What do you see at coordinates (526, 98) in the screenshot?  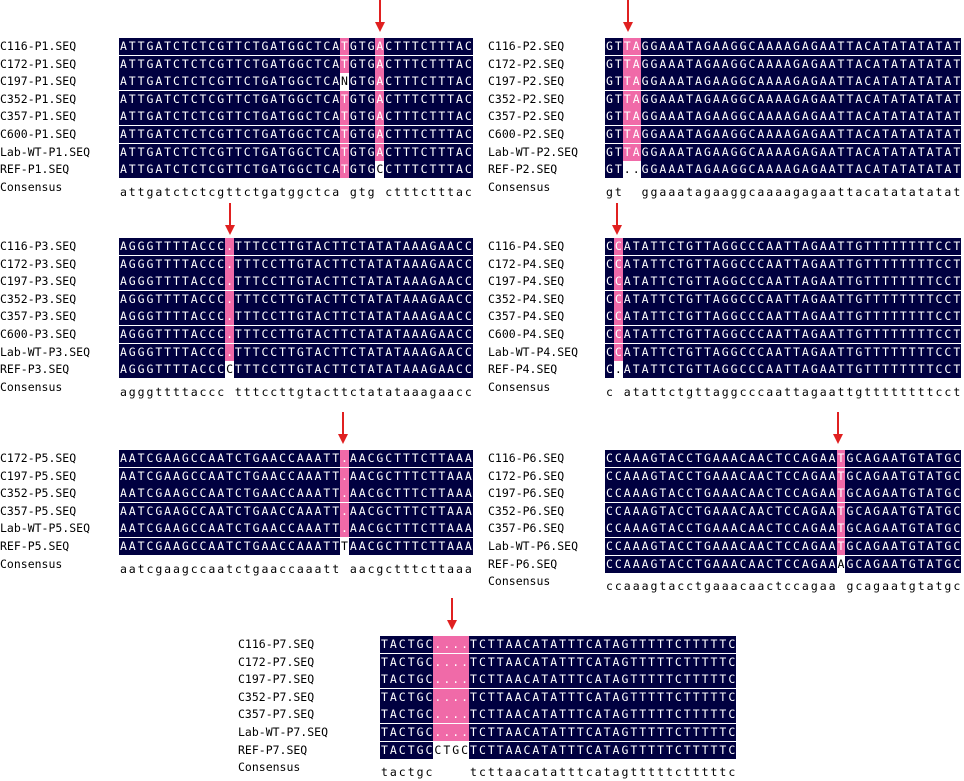 I see `sequence-name: C352-P2.SEQ` at bounding box center [526, 98].